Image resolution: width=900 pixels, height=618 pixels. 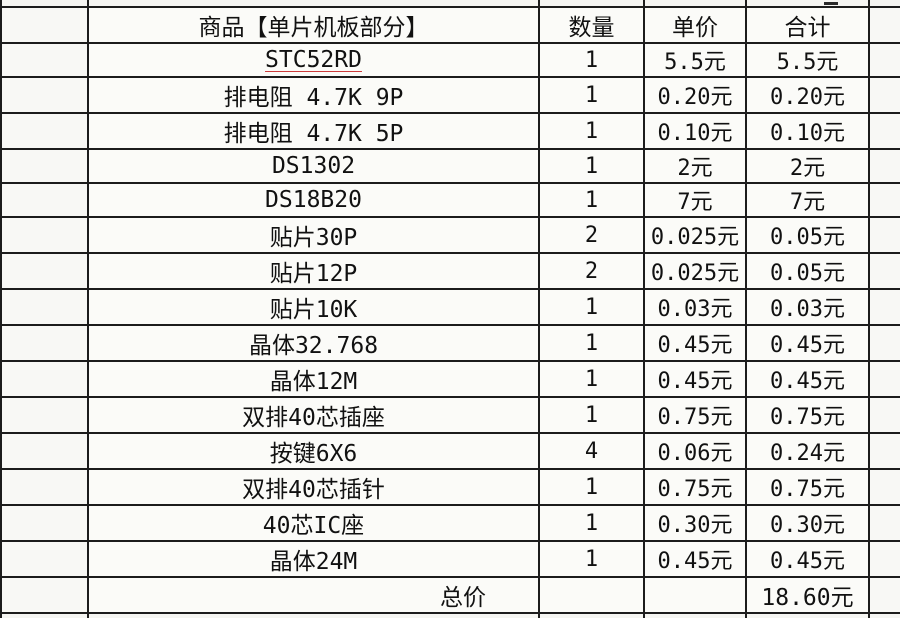 I want to click on total-cell: 0.03元, so click(x=807, y=307).